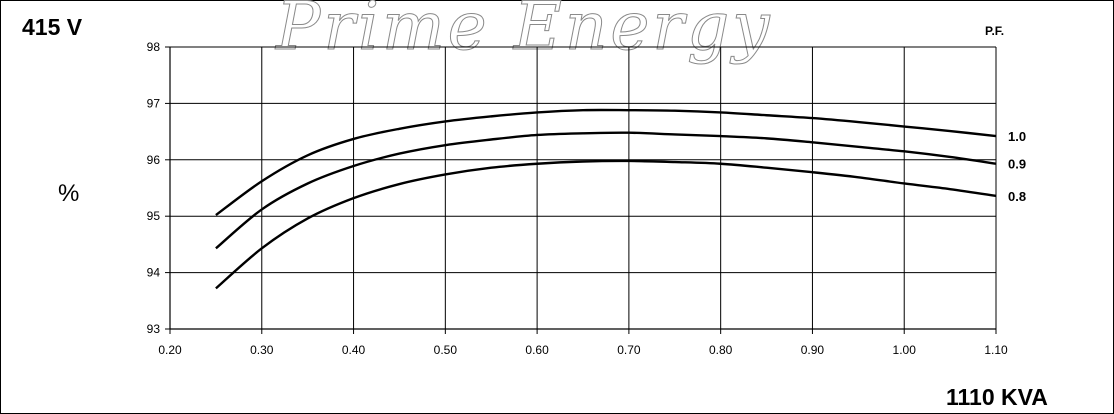  Describe the element at coordinates (354, 350) in the screenshot. I see `x-tick-label: 0.40` at that location.